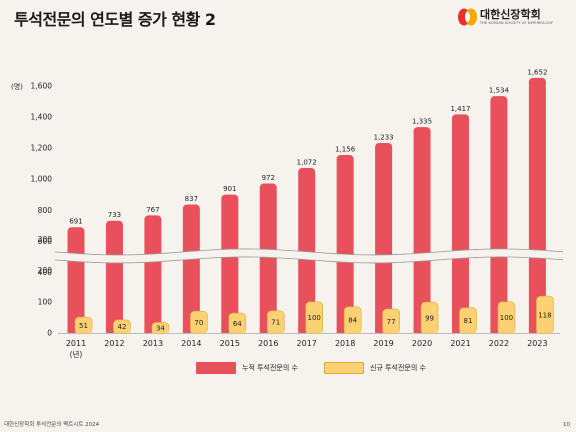 This screenshot has height=432, width=576. What do you see at coordinates (45, 210) in the screenshot?
I see `y-tick-label: 800` at bounding box center [45, 210].